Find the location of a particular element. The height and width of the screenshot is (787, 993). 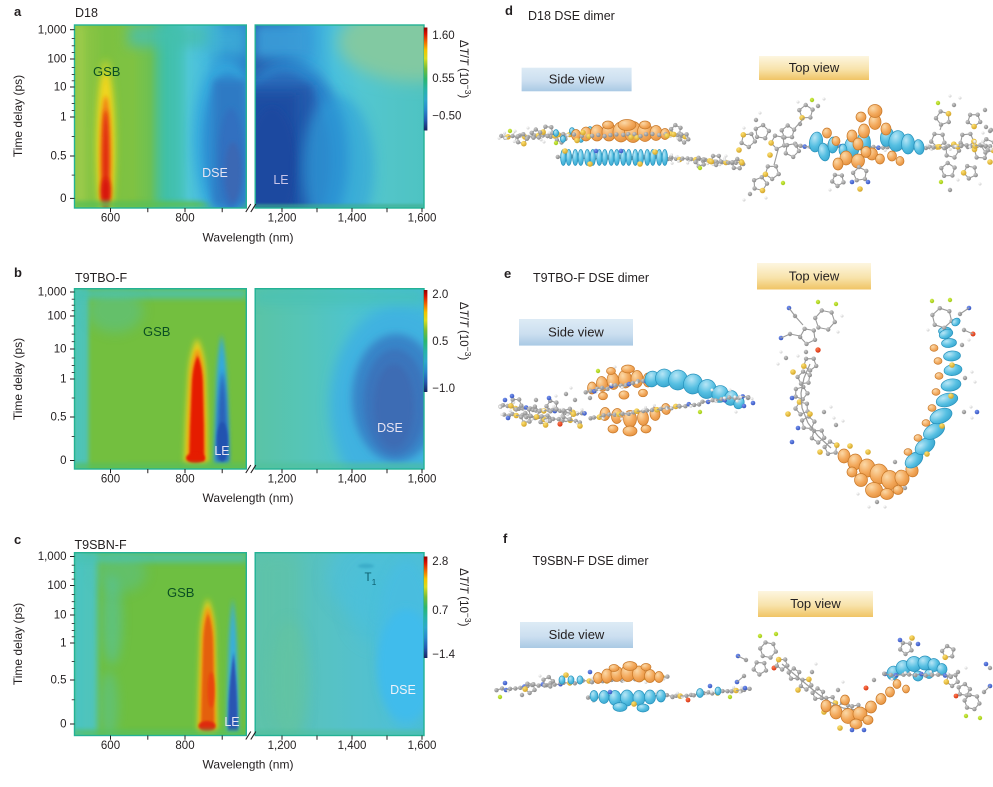

svg-text: c is located at coordinates (17, 539).